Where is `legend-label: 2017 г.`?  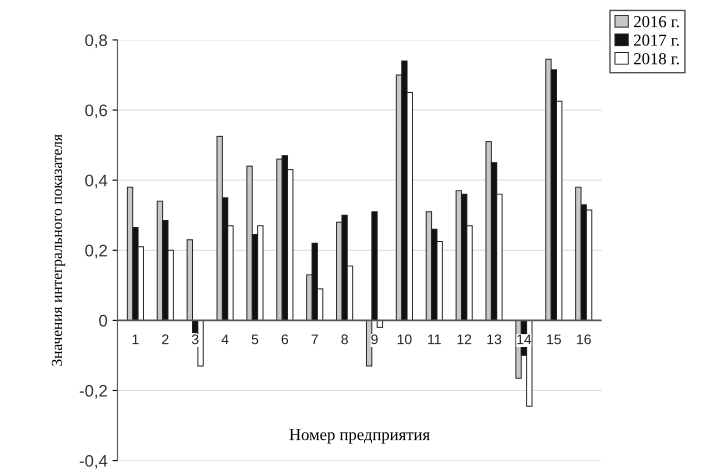 legend-label: 2017 г. is located at coordinates (656, 40).